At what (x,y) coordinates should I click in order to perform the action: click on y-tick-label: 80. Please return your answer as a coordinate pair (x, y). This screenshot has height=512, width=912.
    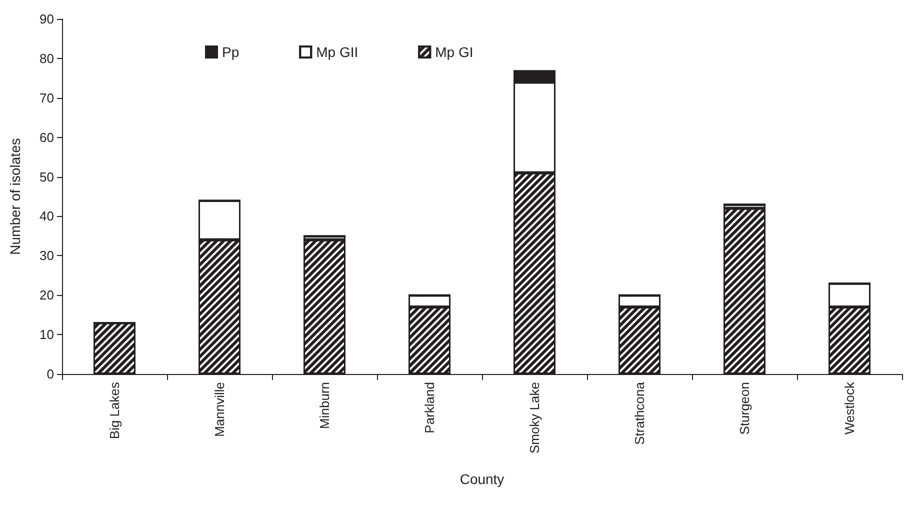
    Looking at the image, I should click on (47, 58).